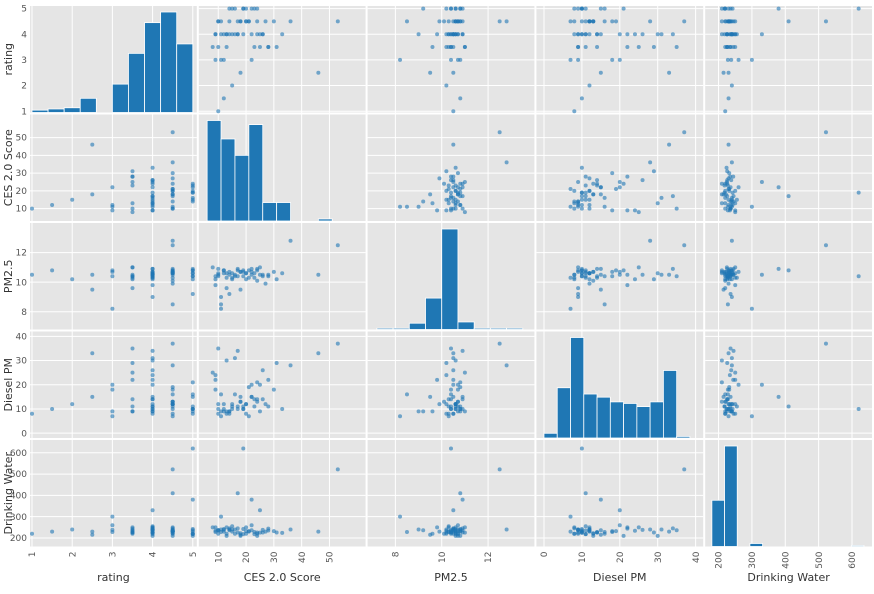 This screenshot has width=874, height=594. Describe the element at coordinates (22, 174) in the screenshot. I see `y-tick-label: 30` at that location.